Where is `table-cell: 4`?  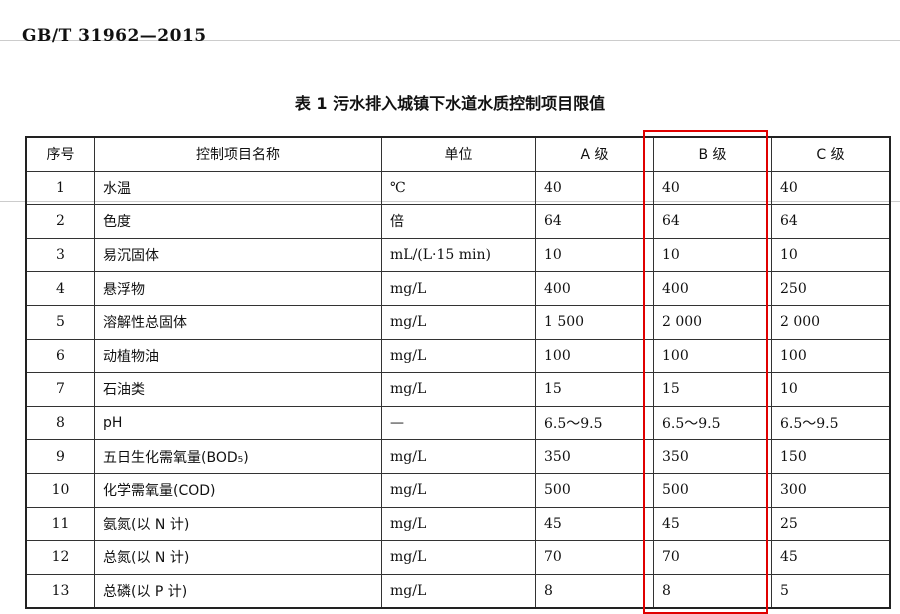
table-cell: 4 is located at coordinates (60, 288).